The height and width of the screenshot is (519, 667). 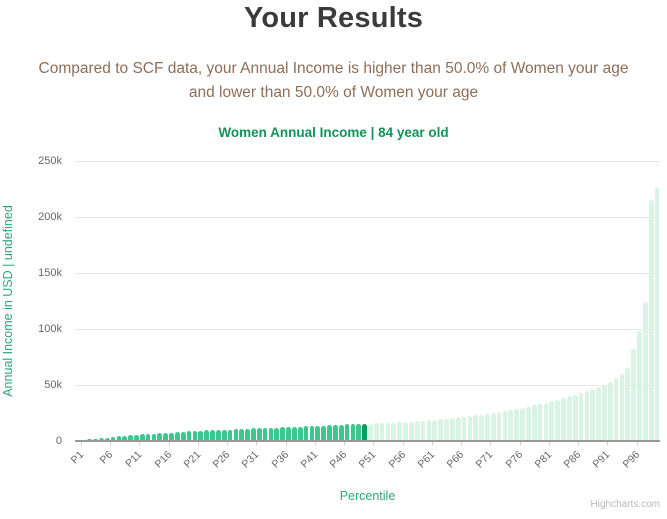 What do you see at coordinates (119, 438) in the screenshot?
I see `chart-bar-P8` at bounding box center [119, 438].